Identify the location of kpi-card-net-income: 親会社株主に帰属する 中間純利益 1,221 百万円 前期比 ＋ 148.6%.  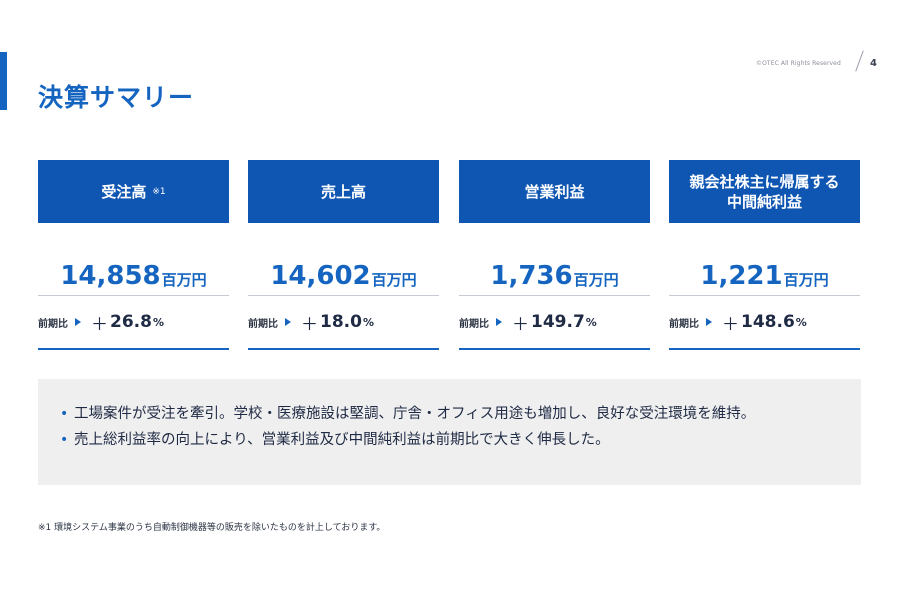
(764, 256).